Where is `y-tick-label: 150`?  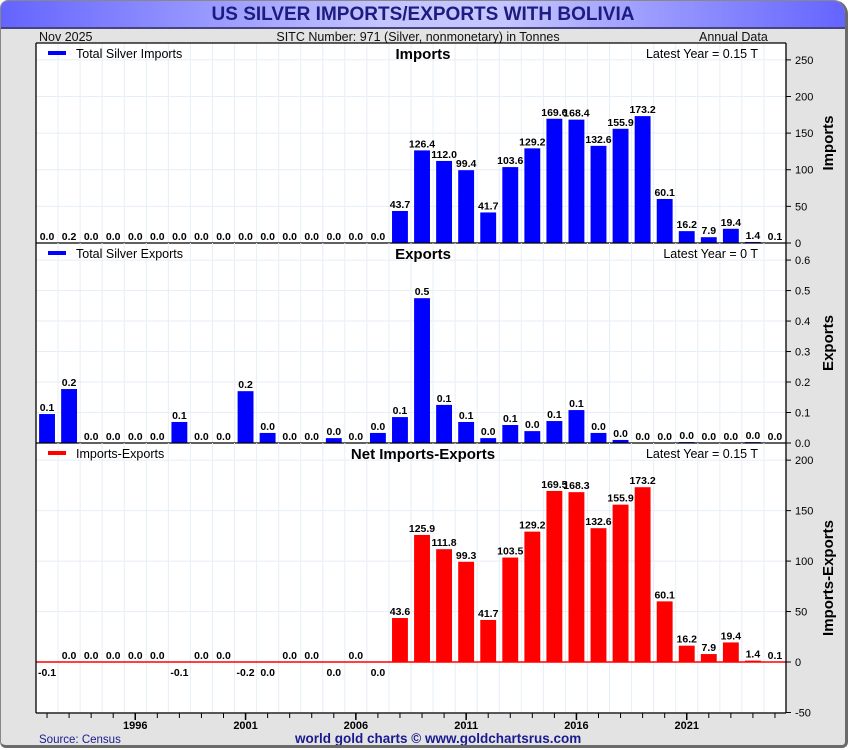 y-tick-label: 150 is located at coordinates (804, 512).